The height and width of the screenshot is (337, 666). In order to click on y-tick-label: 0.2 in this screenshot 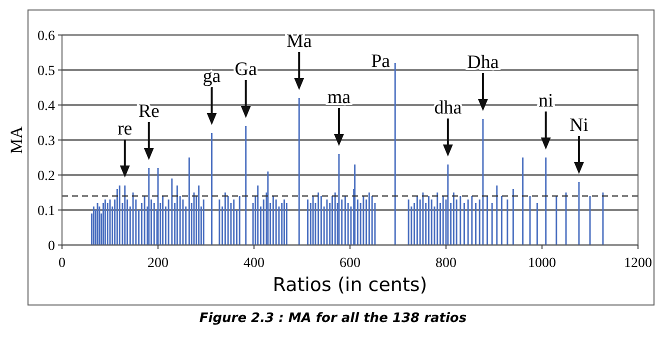, I will do `click(46, 176)`.